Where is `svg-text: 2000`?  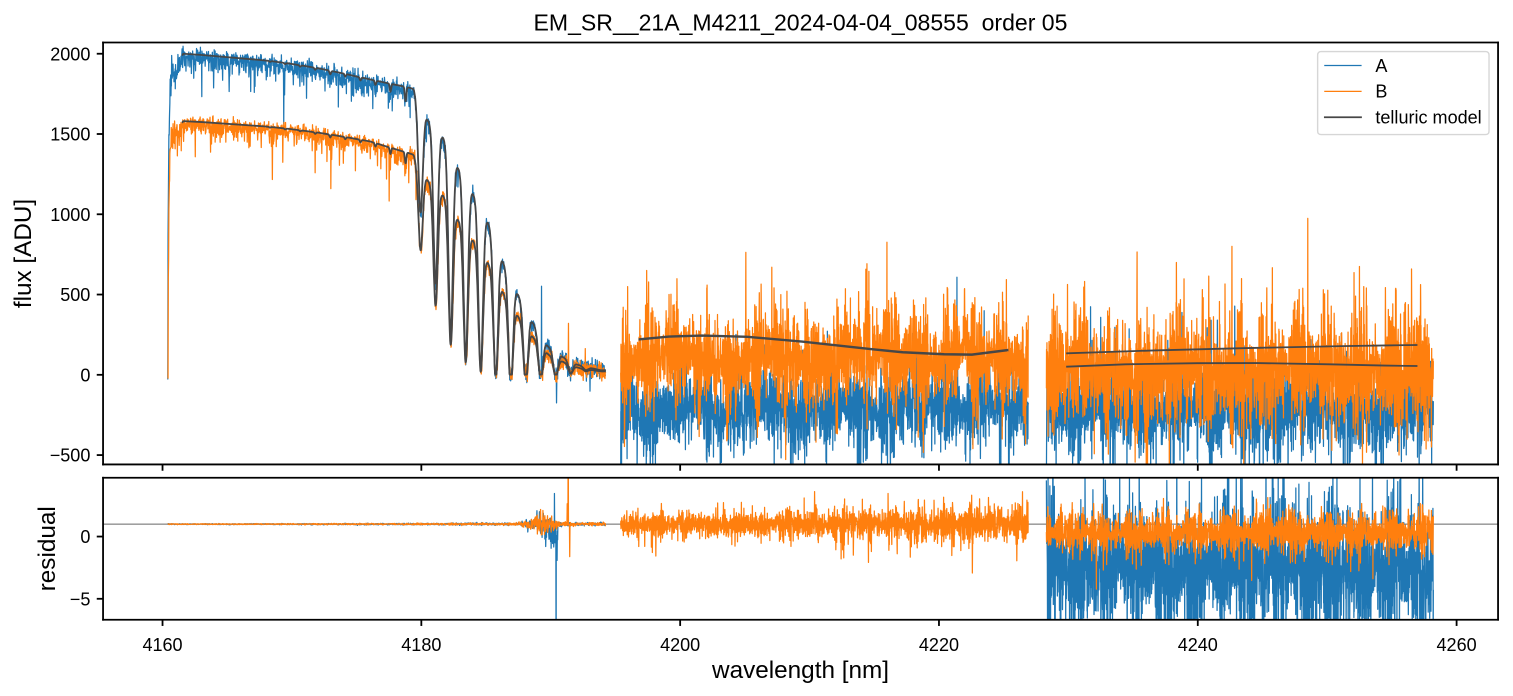 svg-text: 2000 is located at coordinates (70, 54).